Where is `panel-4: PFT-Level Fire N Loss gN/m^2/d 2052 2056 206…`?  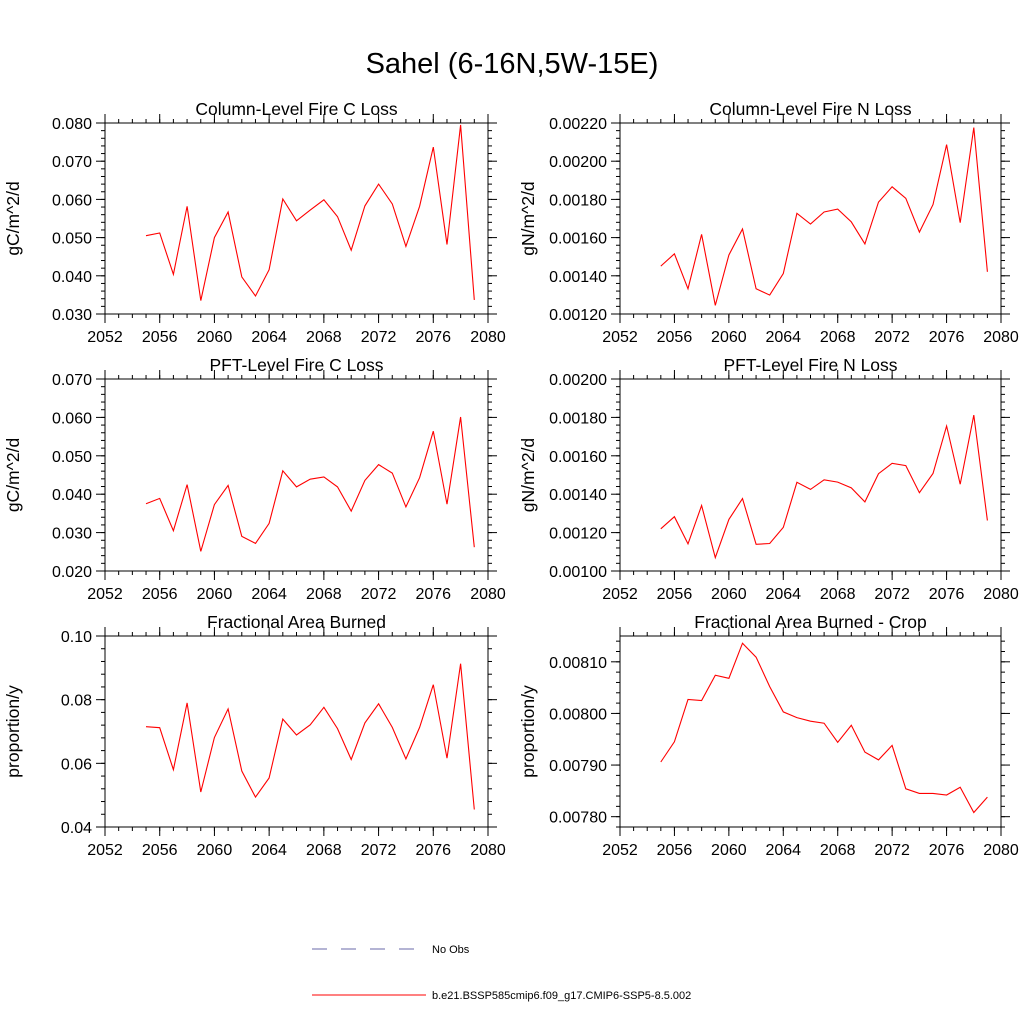 panel-4: PFT-Level Fire N Loss gN/m^2/d 2052 2056 206… is located at coordinates (768, 479).